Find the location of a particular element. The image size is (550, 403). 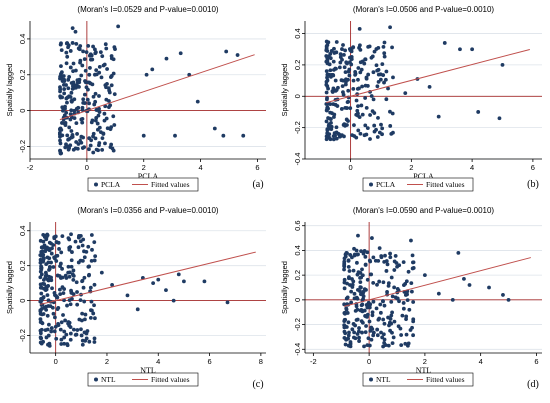

x-tick-label: 2 is located at coordinates (411, 167).